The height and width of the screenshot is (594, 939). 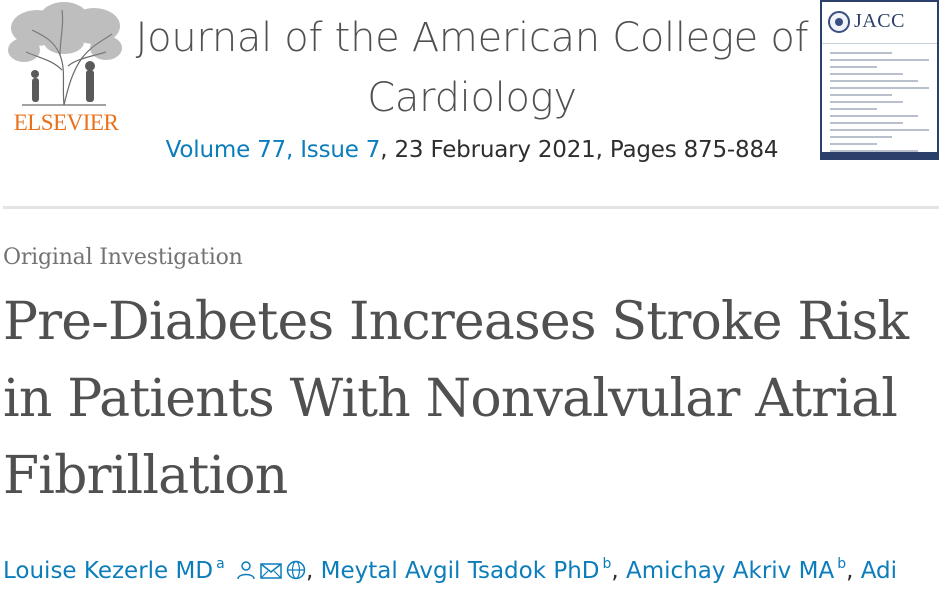 What do you see at coordinates (730, 571) in the screenshot?
I see `author-link: Amichay Akriv MA` at bounding box center [730, 571].